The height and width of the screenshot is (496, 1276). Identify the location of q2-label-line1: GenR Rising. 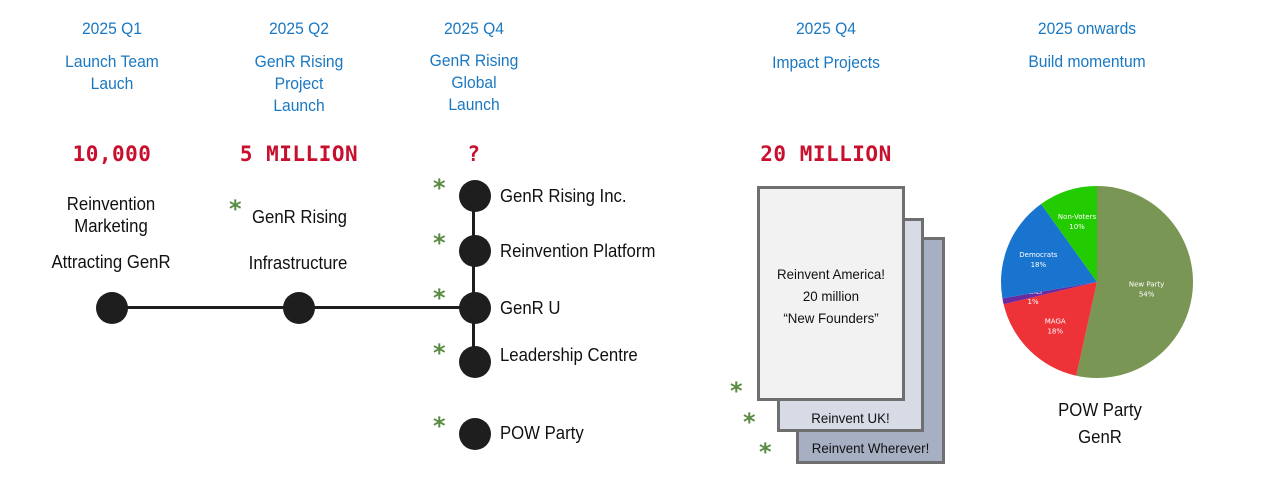
(299, 217).